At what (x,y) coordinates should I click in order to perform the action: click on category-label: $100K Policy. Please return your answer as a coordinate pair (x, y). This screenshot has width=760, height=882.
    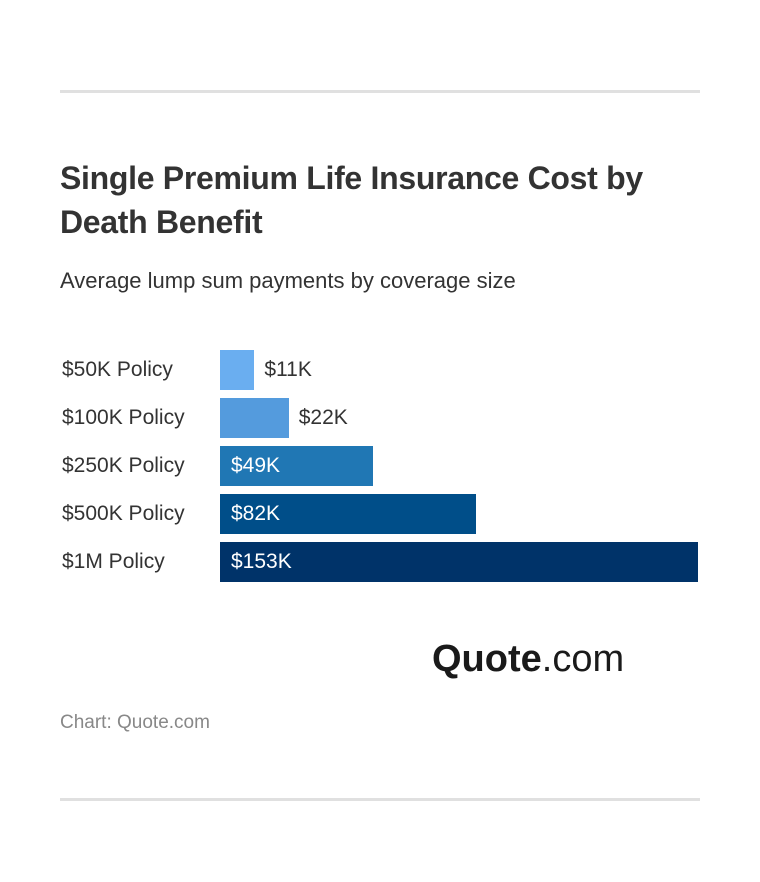
    Looking at the image, I should click on (123, 417).